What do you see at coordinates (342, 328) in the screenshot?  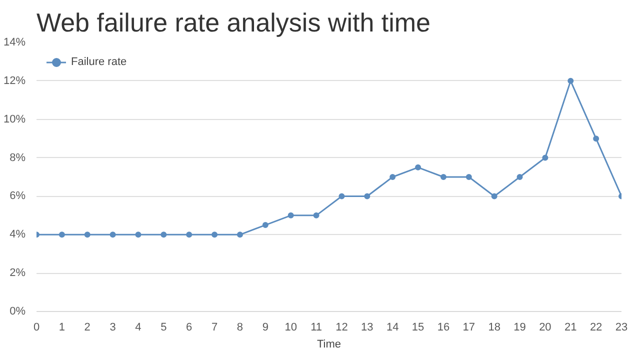 I see `x-tick-label: 12` at bounding box center [342, 328].